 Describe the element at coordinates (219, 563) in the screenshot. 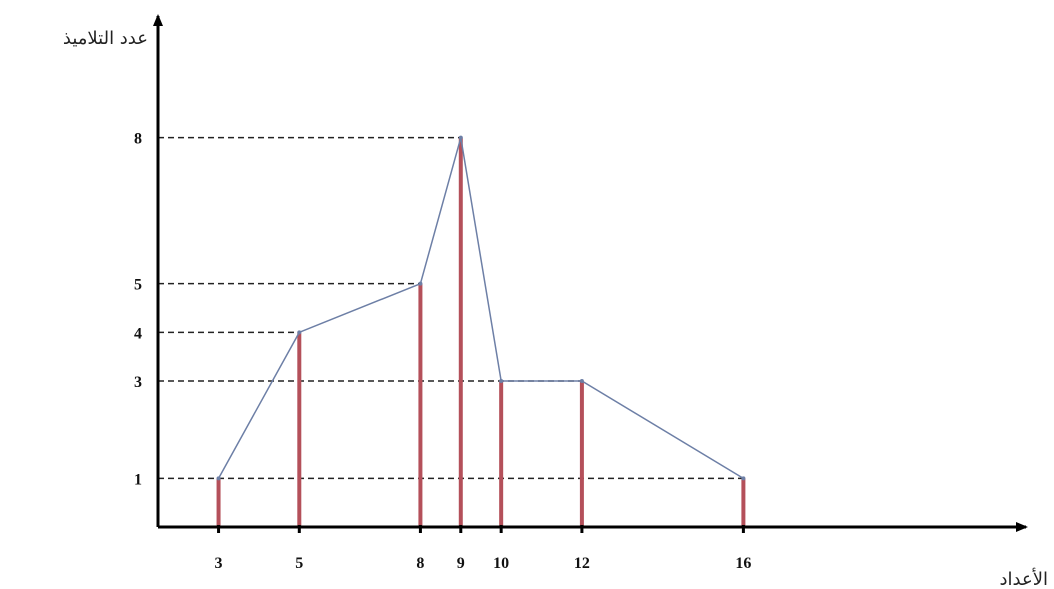

I see `x-tick-label: 3` at that location.